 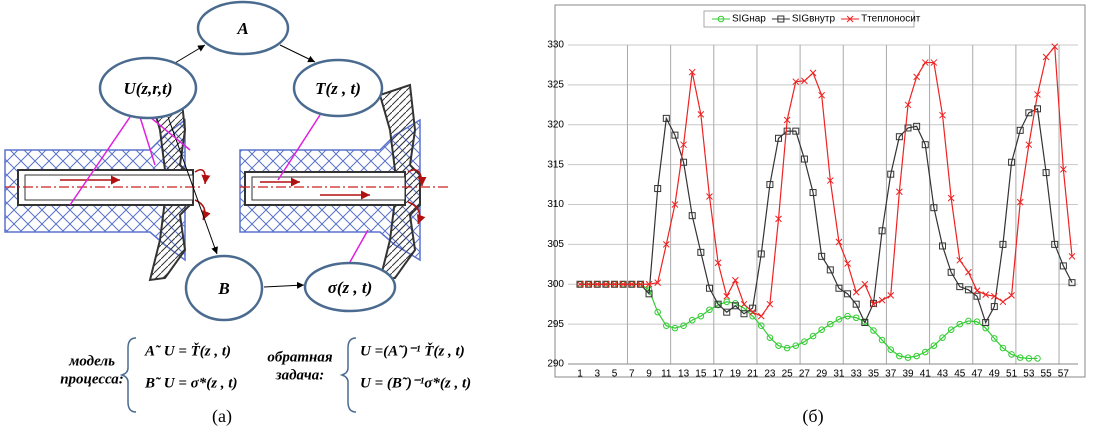 What do you see at coordinates (555, 45) in the screenshot?
I see `y-tick-label: 330` at bounding box center [555, 45].